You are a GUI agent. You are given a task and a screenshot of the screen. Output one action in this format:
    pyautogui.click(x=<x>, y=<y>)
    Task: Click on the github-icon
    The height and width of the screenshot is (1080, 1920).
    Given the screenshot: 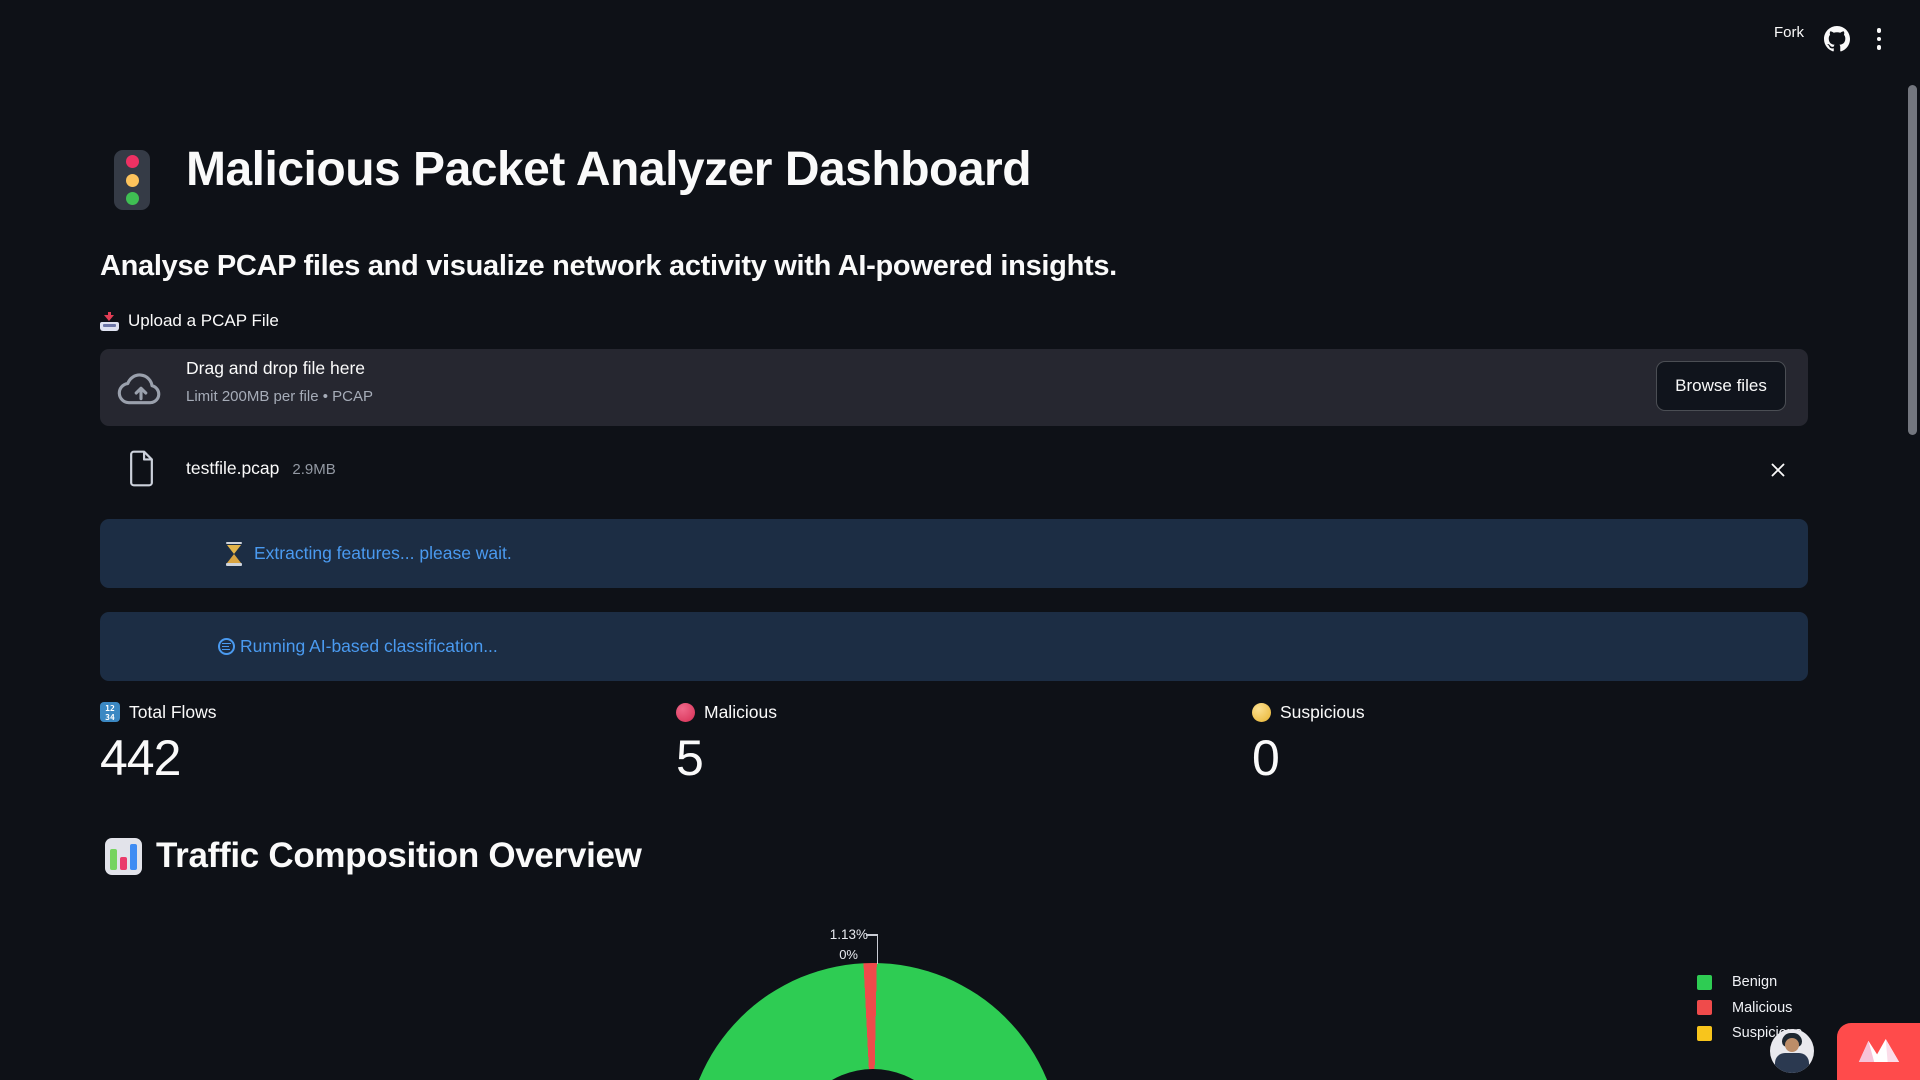 What is the action you would take?
    pyautogui.click(x=1837, y=39)
    